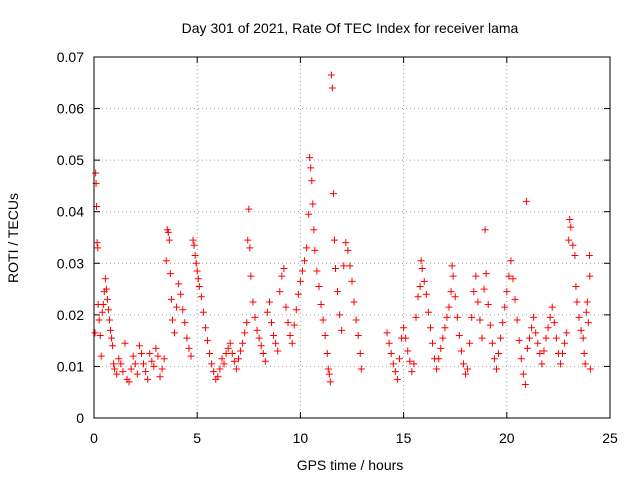 The width and height of the screenshot is (640, 480). I want to click on x-tick-label: 0, so click(94, 438).